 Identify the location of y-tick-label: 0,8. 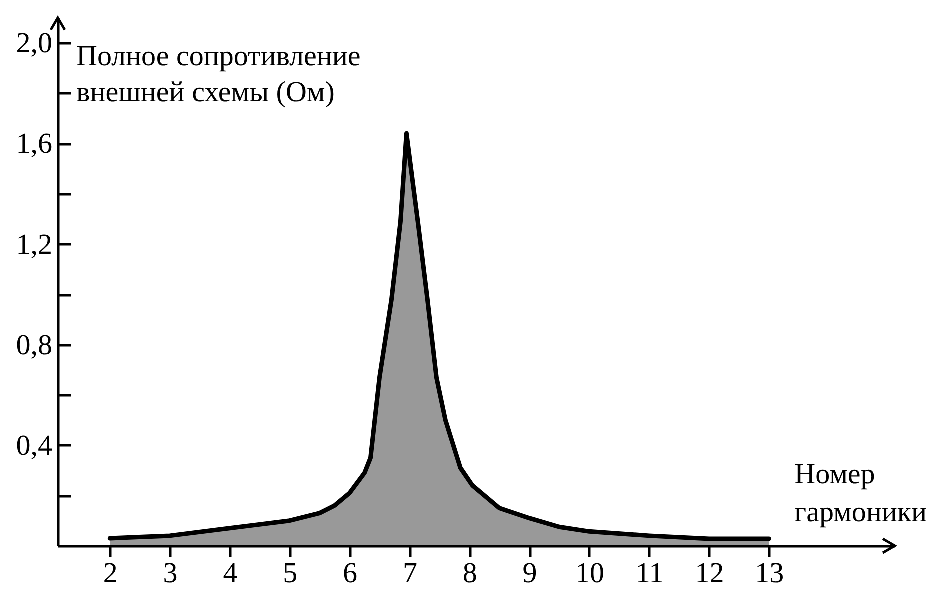
(34, 345).